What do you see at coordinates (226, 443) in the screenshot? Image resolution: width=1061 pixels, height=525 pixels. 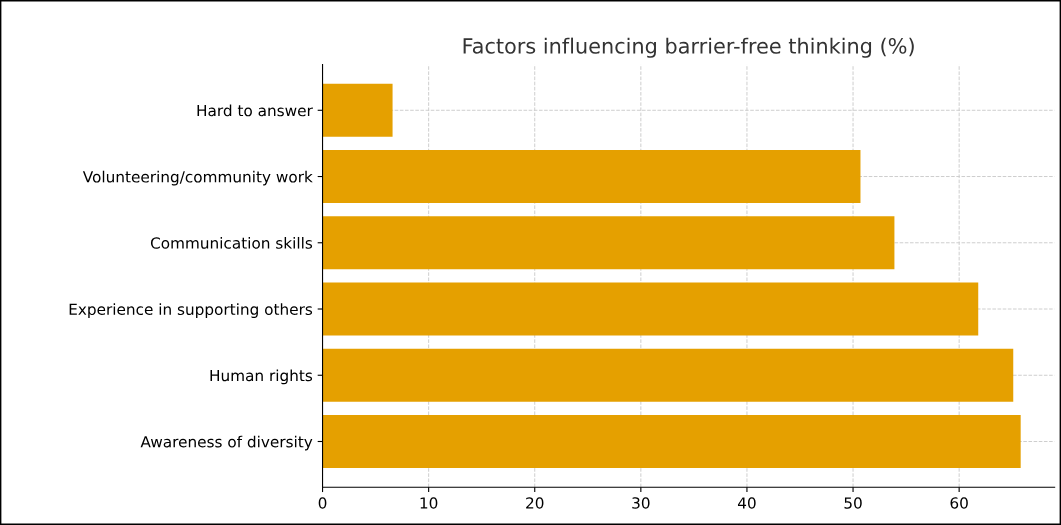 I see `y-tick-label: Awareness of diversity` at bounding box center [226, 443].